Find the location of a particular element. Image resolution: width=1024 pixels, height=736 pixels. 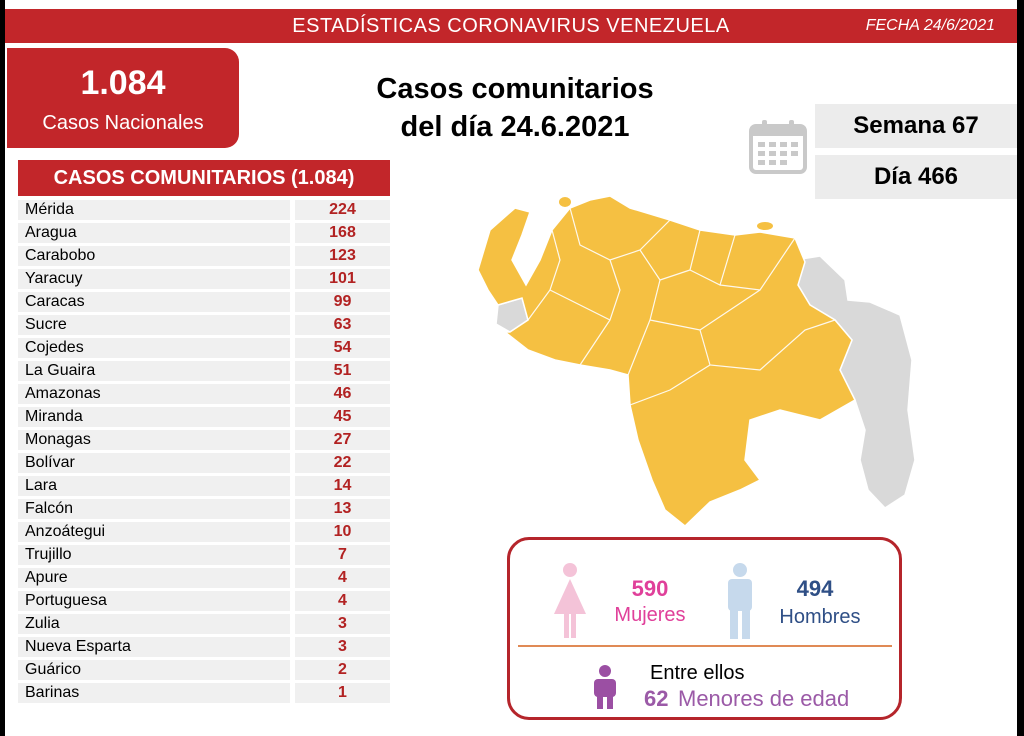

table-row: Amazonas 46 is located at coordinates (204, 394).